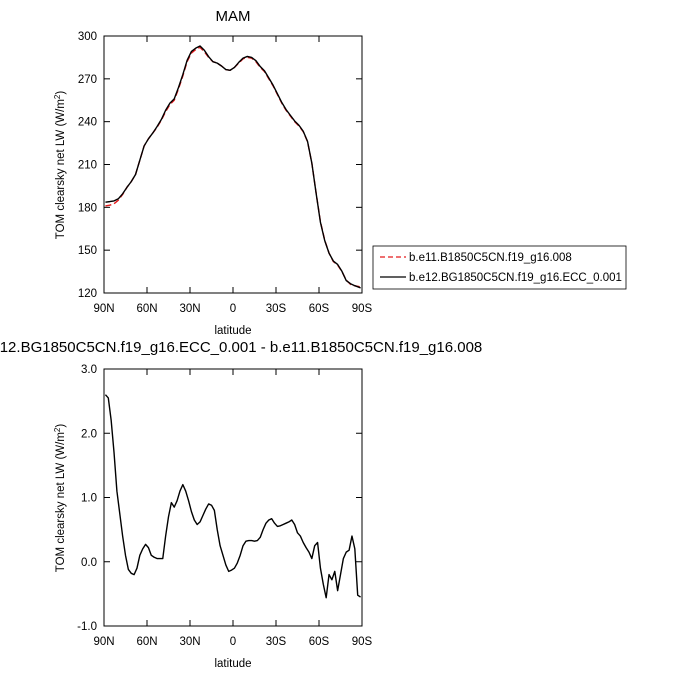 The width and height of the screenshot is (673, 675). Describe the element at coordinates (515, 278) in the screenshot. I see `legend-label-1: b.e12.BG1850C5CN.f19_g16.ECC_0.001` at that location.